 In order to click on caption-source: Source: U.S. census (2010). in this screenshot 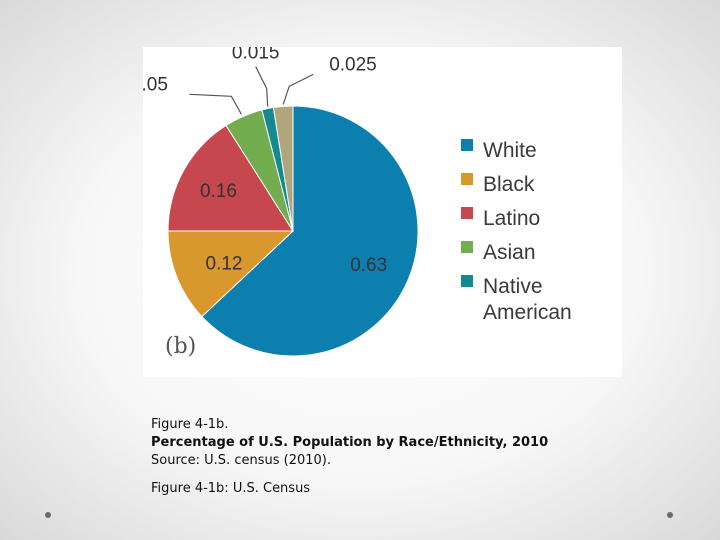, I will do `click(241, 460)`.